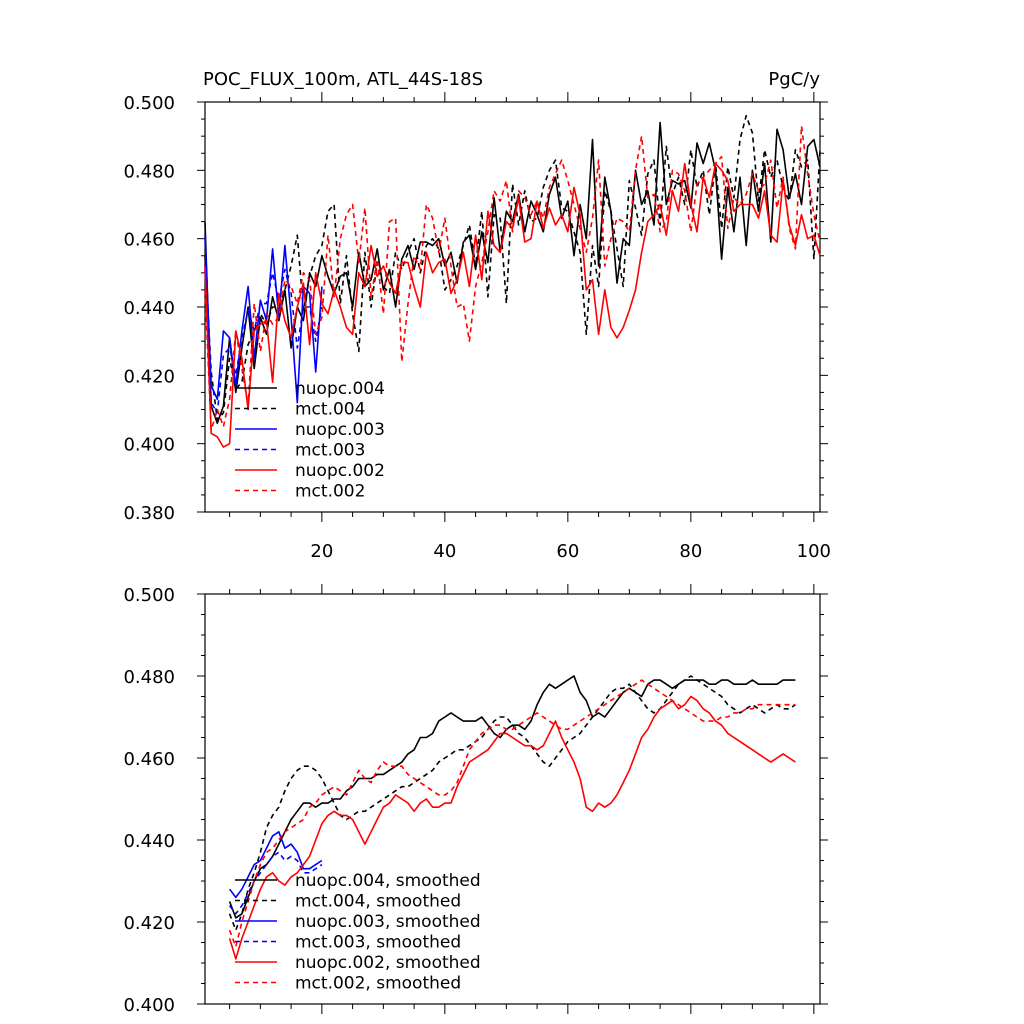  I want to click on series-line-mct-002-smoothed, so click(512, 813).